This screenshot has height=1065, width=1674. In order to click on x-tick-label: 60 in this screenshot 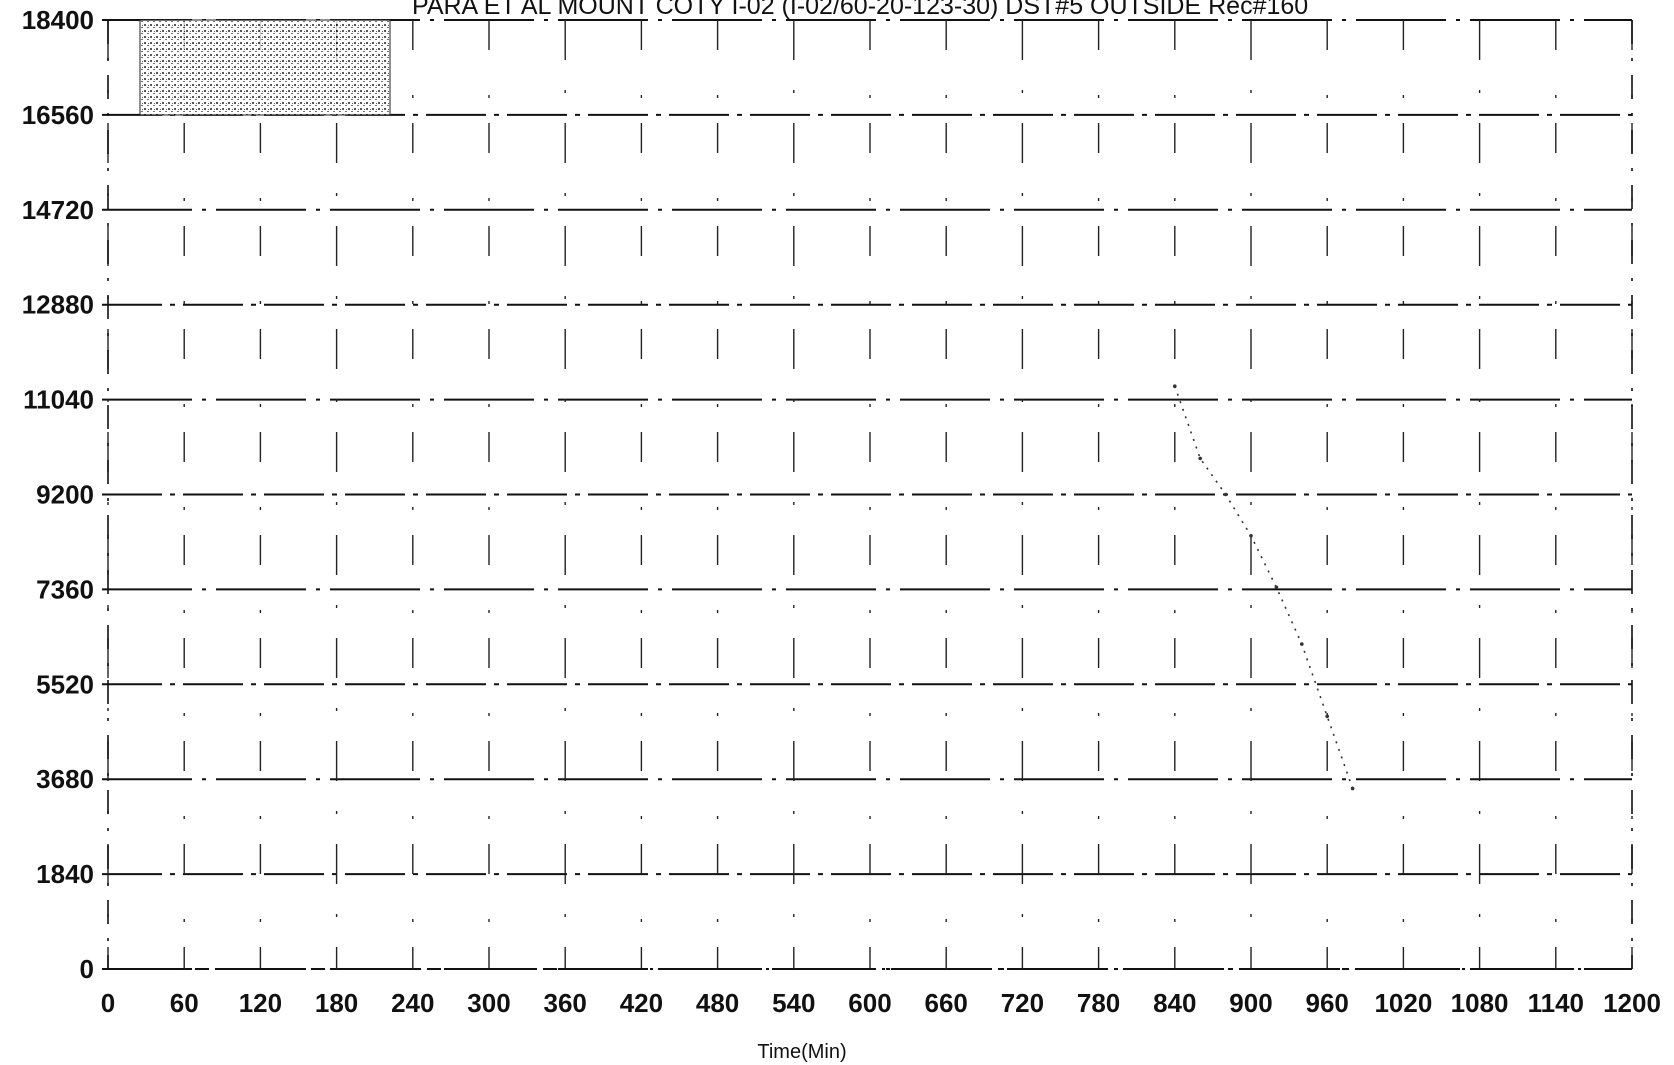, I will do `click(184, 1003)`.